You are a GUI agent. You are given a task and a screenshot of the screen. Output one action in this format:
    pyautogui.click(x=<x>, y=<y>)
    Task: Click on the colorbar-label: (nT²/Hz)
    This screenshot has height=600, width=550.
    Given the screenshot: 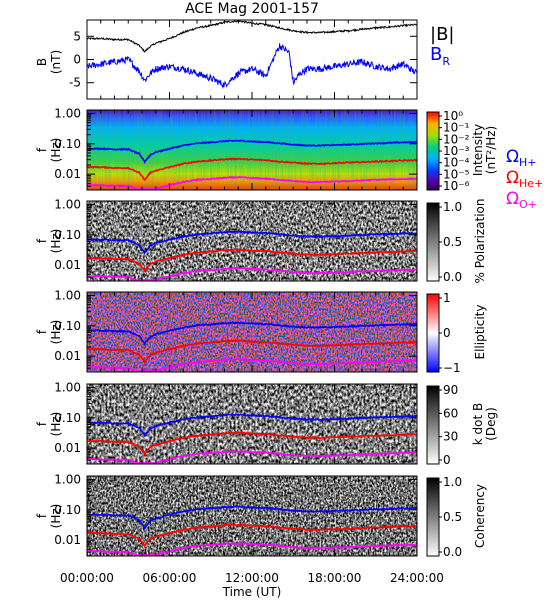 What is the action you would take?
    pyautogui.click(x=491, y=150)
    